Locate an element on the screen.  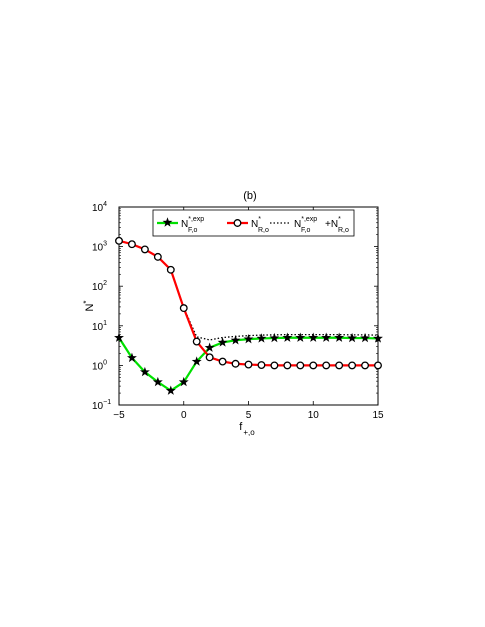
y-tick-label: 10⁻¹ is located at coordinates (101, 405).